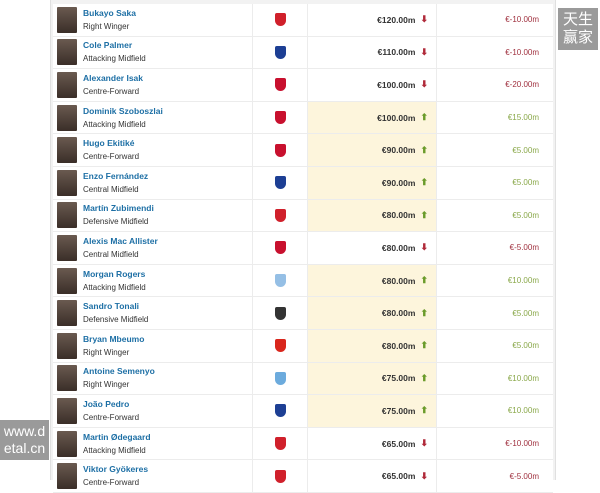 The height and width of the screenshot is (493, 600). I want to click on player-name-link: Alexander Isak, so click(113, 77).